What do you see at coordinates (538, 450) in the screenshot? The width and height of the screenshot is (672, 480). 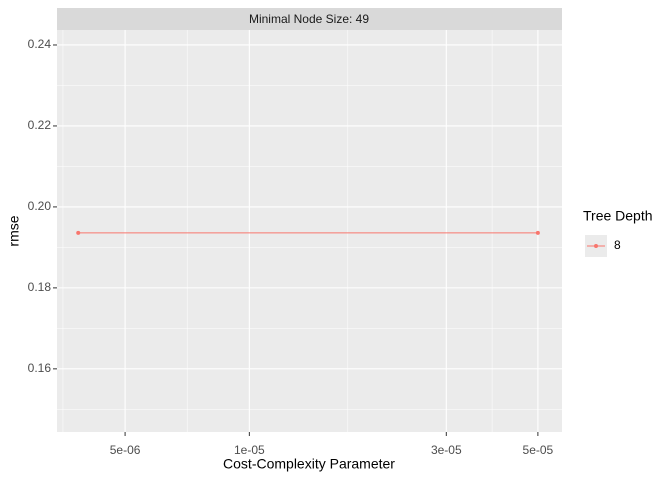 I see `x-tick-label: 5e-05` at bounding box center [538, 450].